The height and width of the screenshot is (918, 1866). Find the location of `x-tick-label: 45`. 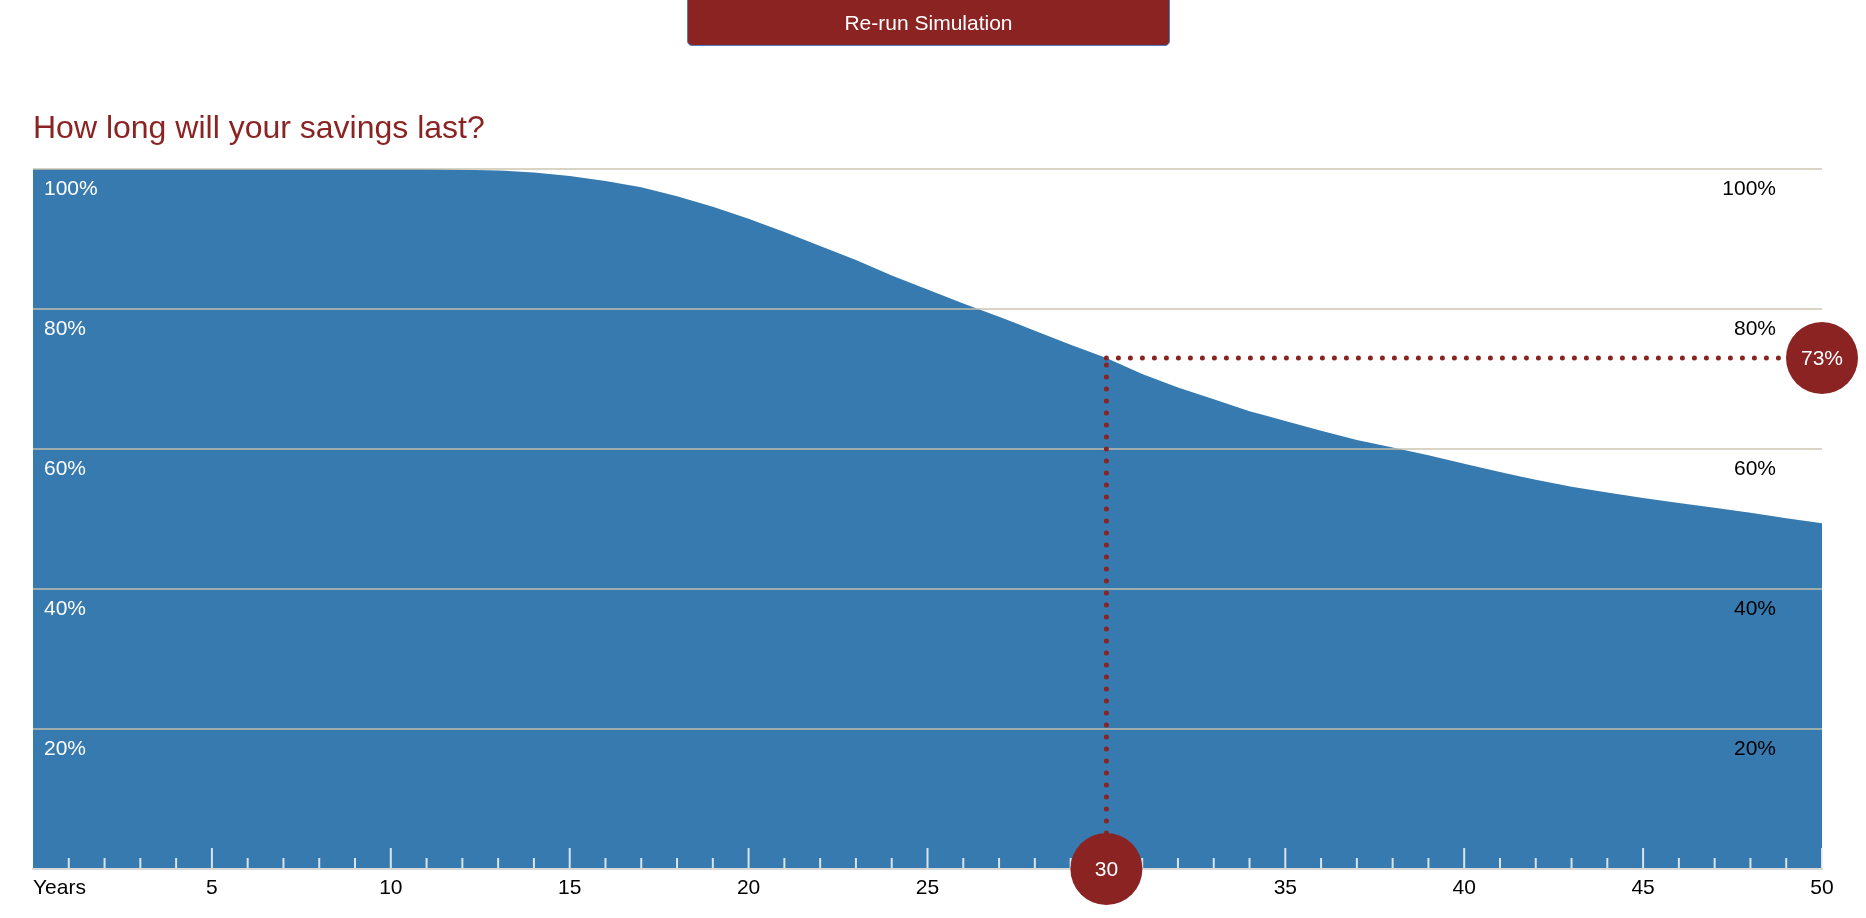

x-tick-label: 45 is located at coordinates (1643, 887).